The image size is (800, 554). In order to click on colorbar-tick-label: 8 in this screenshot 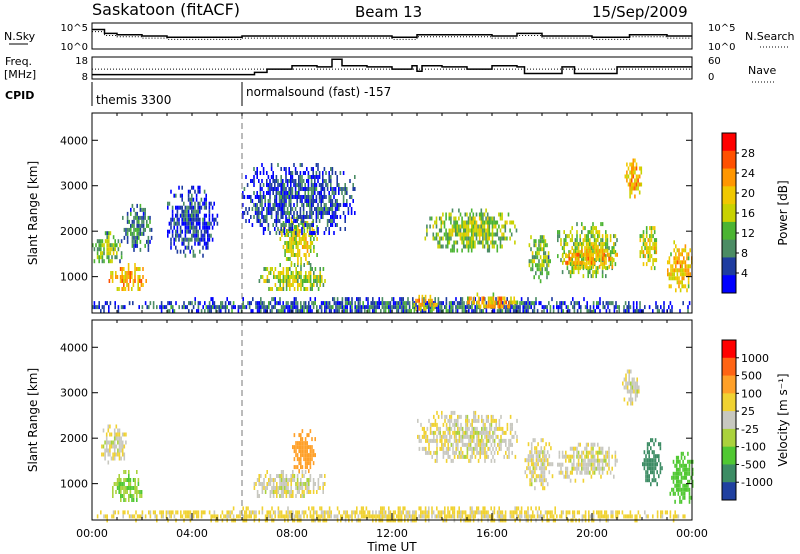, I will do `click(744, 253)`.